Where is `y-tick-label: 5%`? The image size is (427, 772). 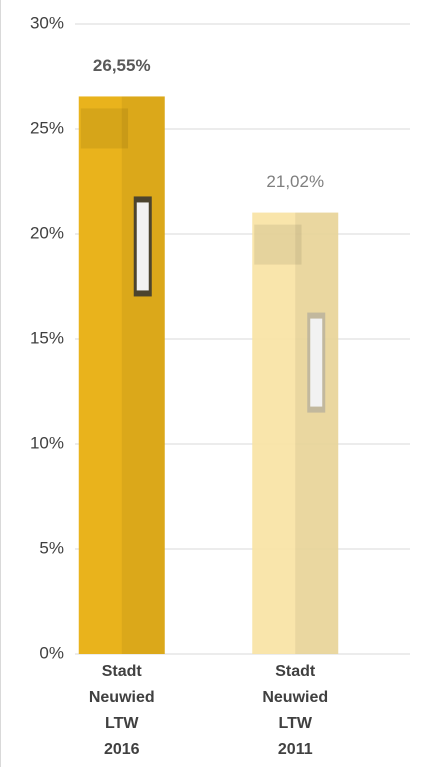 y-tick-label: 5% is located at coordinates (51, 547).